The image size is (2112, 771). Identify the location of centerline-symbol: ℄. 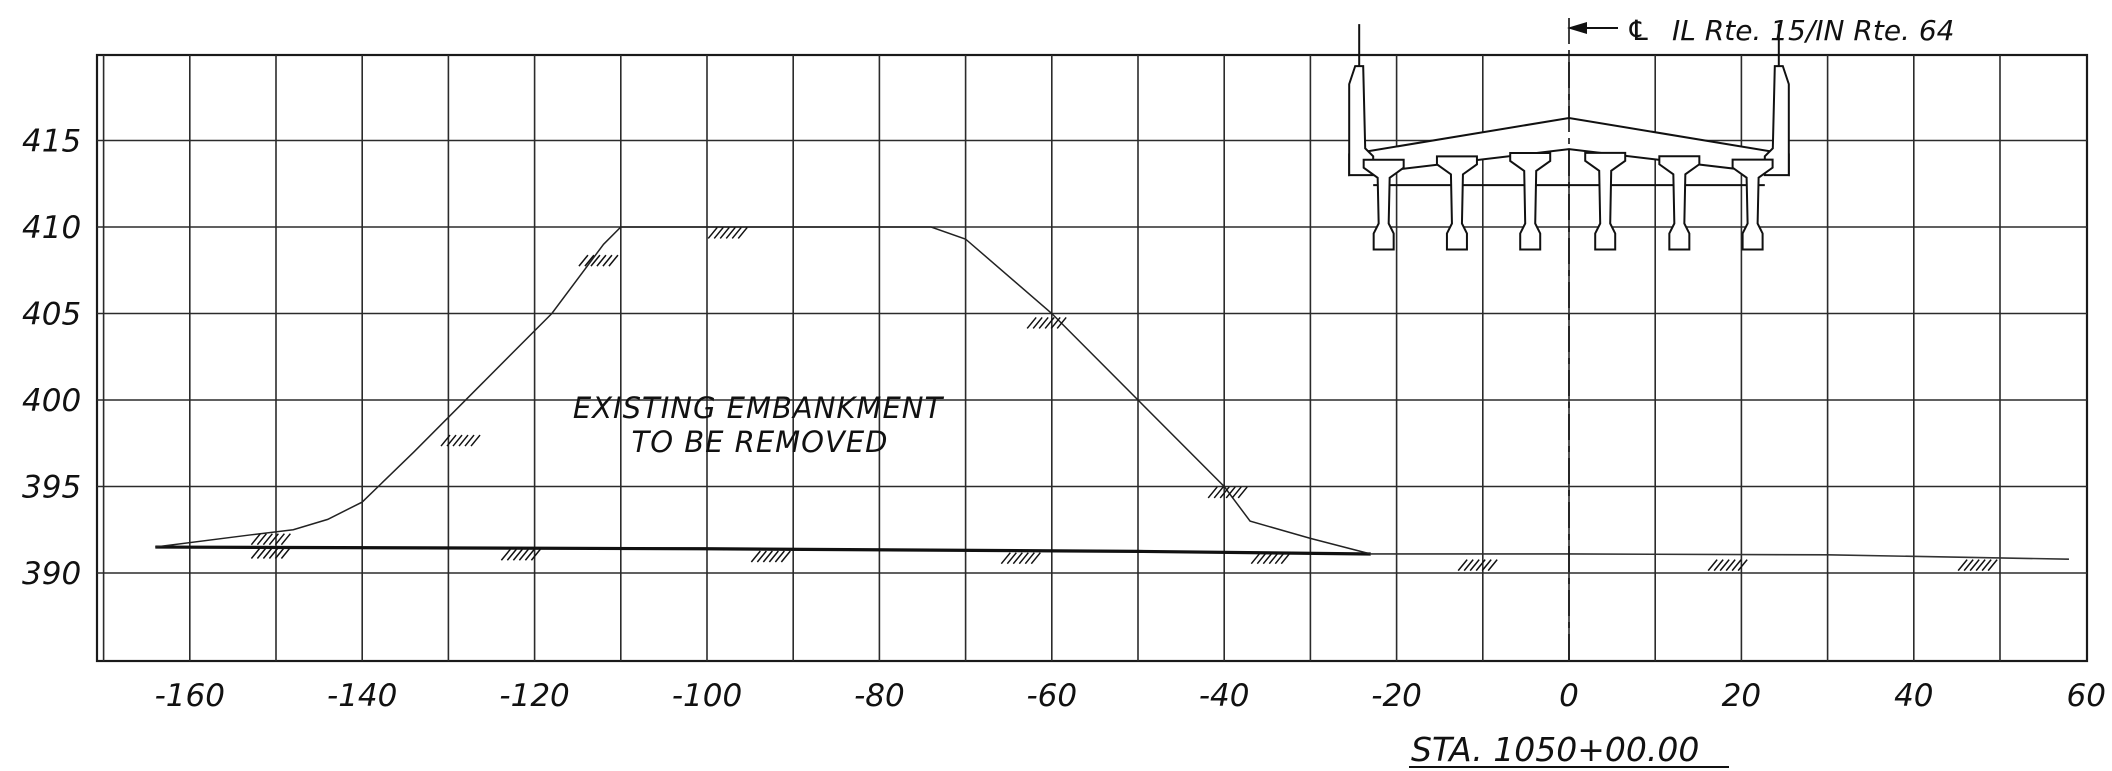
(1638, 30).